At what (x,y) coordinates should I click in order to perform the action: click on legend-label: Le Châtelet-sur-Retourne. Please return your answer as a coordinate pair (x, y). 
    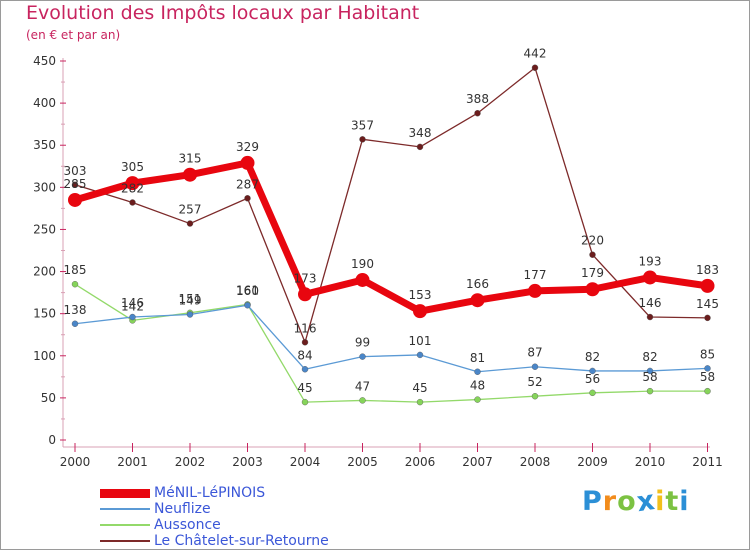
    Looking at the image, I should click on (241, 541).